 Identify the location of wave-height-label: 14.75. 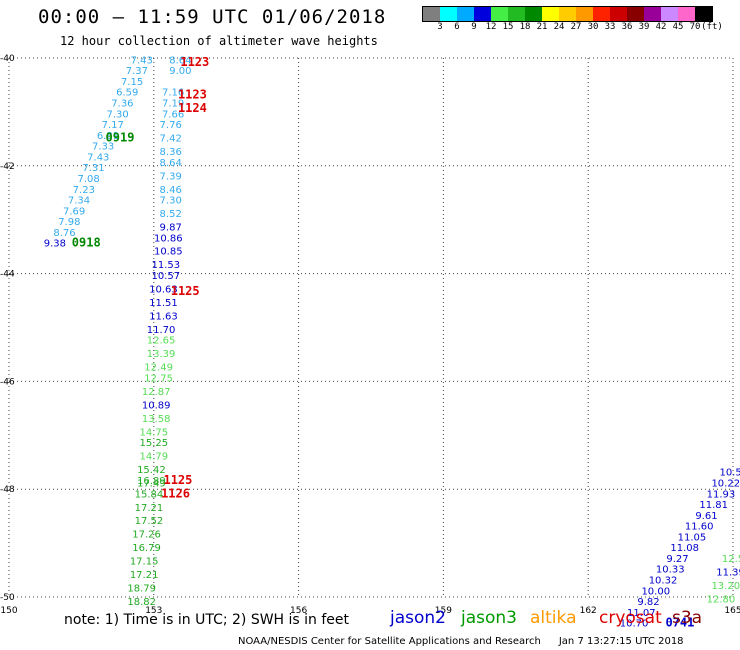
(153, 432).